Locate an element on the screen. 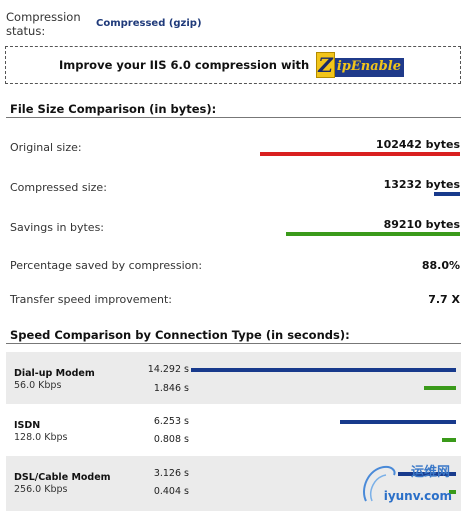 This screenshot has width=468, height=511. original-size-value: 102442 bytes is located at coordinates (417, 144).